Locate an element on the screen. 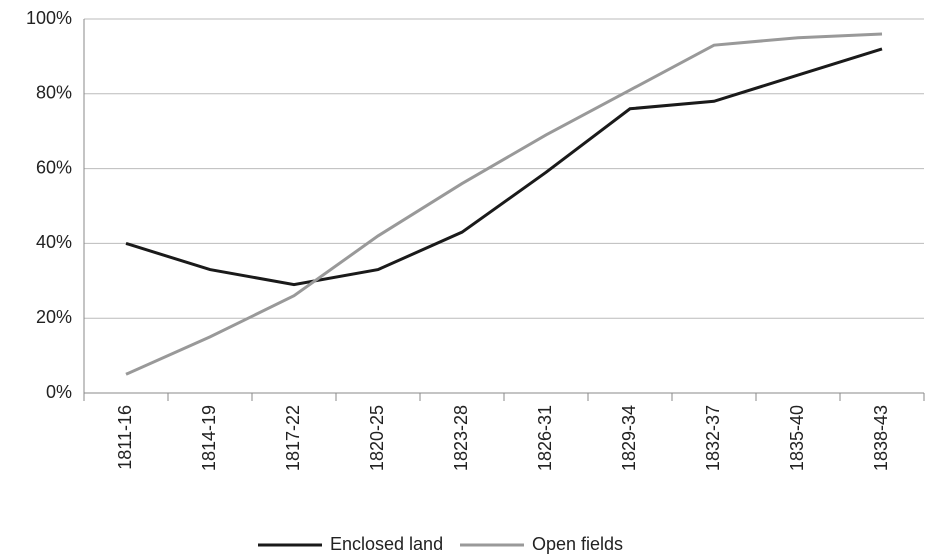 The image size is (929, 559). legend-label: Enclosed land is located at coordinates (386, 544).